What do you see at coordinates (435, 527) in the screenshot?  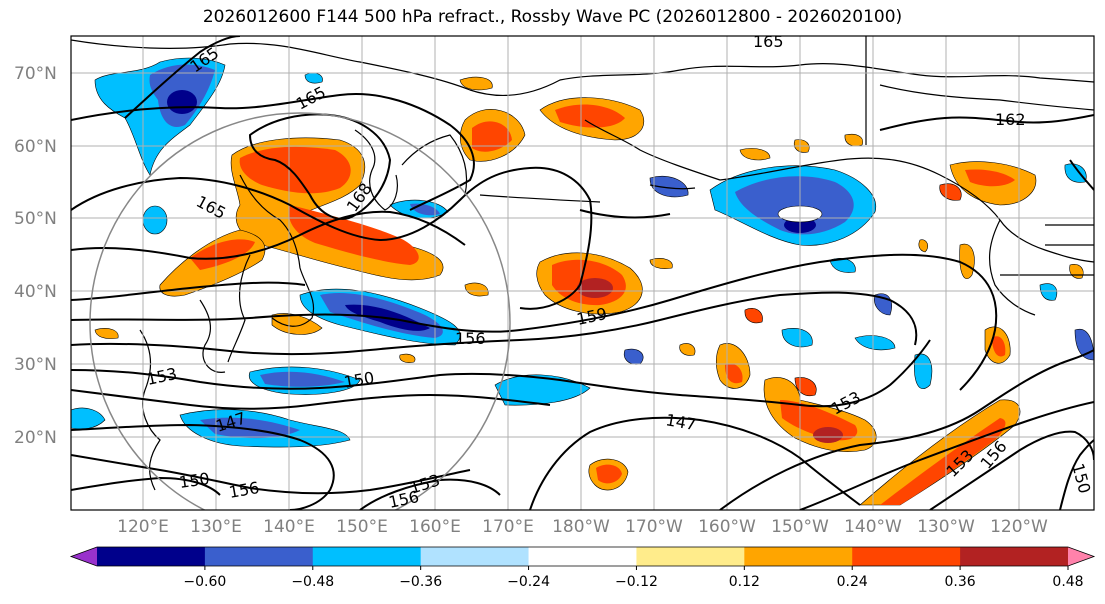 I see `lon-label: 160°E` at bounding box center [435, 527].